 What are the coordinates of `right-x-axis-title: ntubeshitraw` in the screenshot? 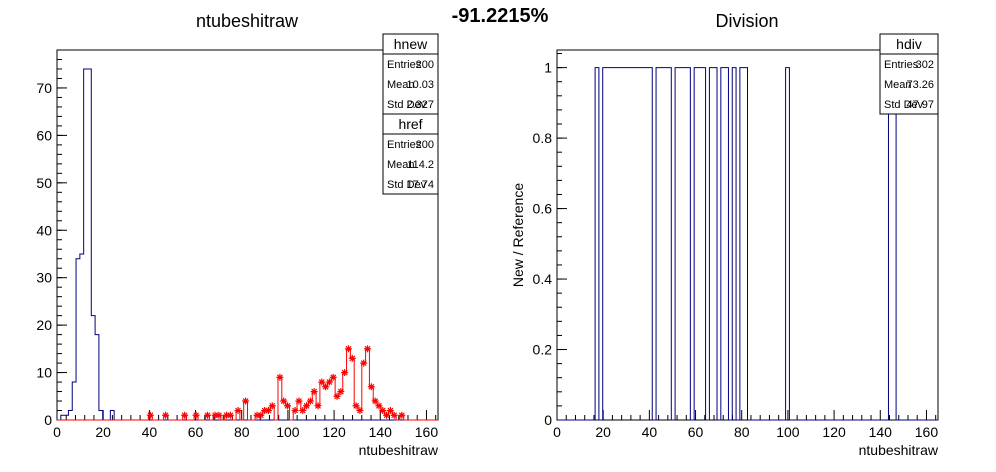 It's located at (899, 450).